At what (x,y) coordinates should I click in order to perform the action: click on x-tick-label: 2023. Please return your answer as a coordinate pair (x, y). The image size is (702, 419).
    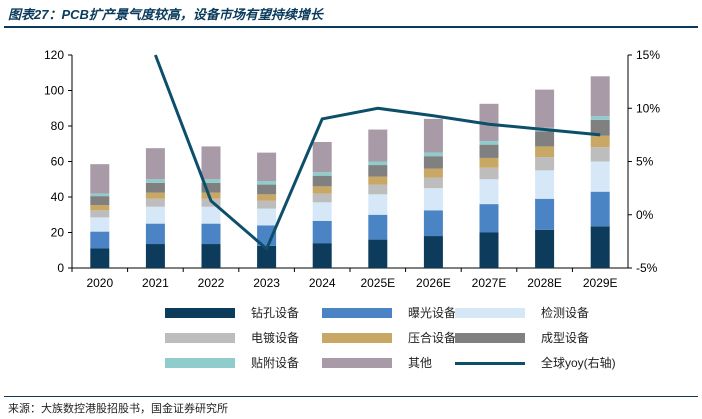
    Looking at the image, I should click on (266, 283).